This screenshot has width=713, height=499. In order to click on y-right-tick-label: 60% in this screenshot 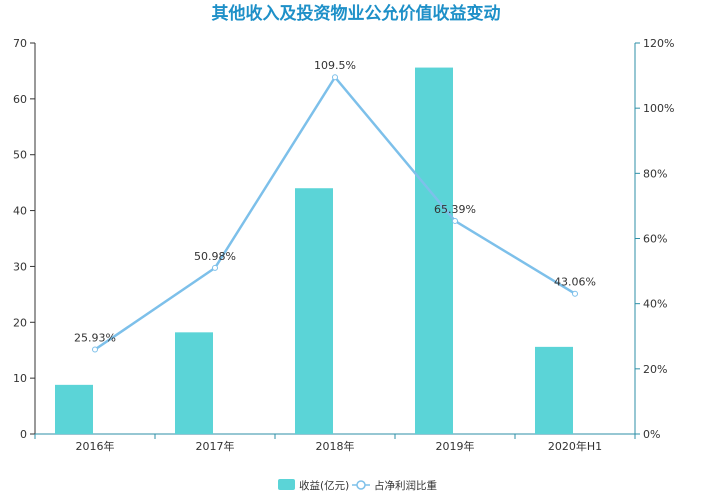, I will do `click(655, 239)`.